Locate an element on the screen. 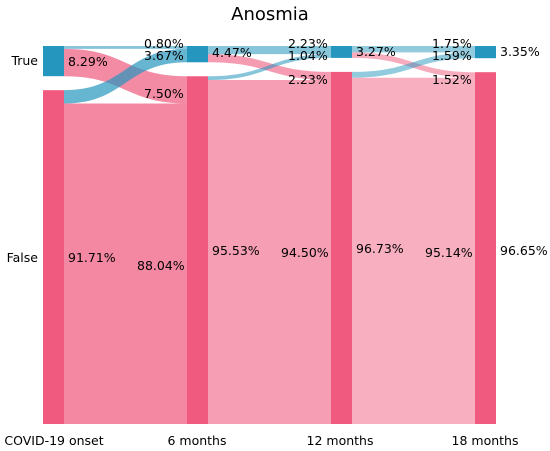 The width and height of the screenshot is (550, 451). flow-label-ff-2: 95.14% is located at coordinates (449, 252).